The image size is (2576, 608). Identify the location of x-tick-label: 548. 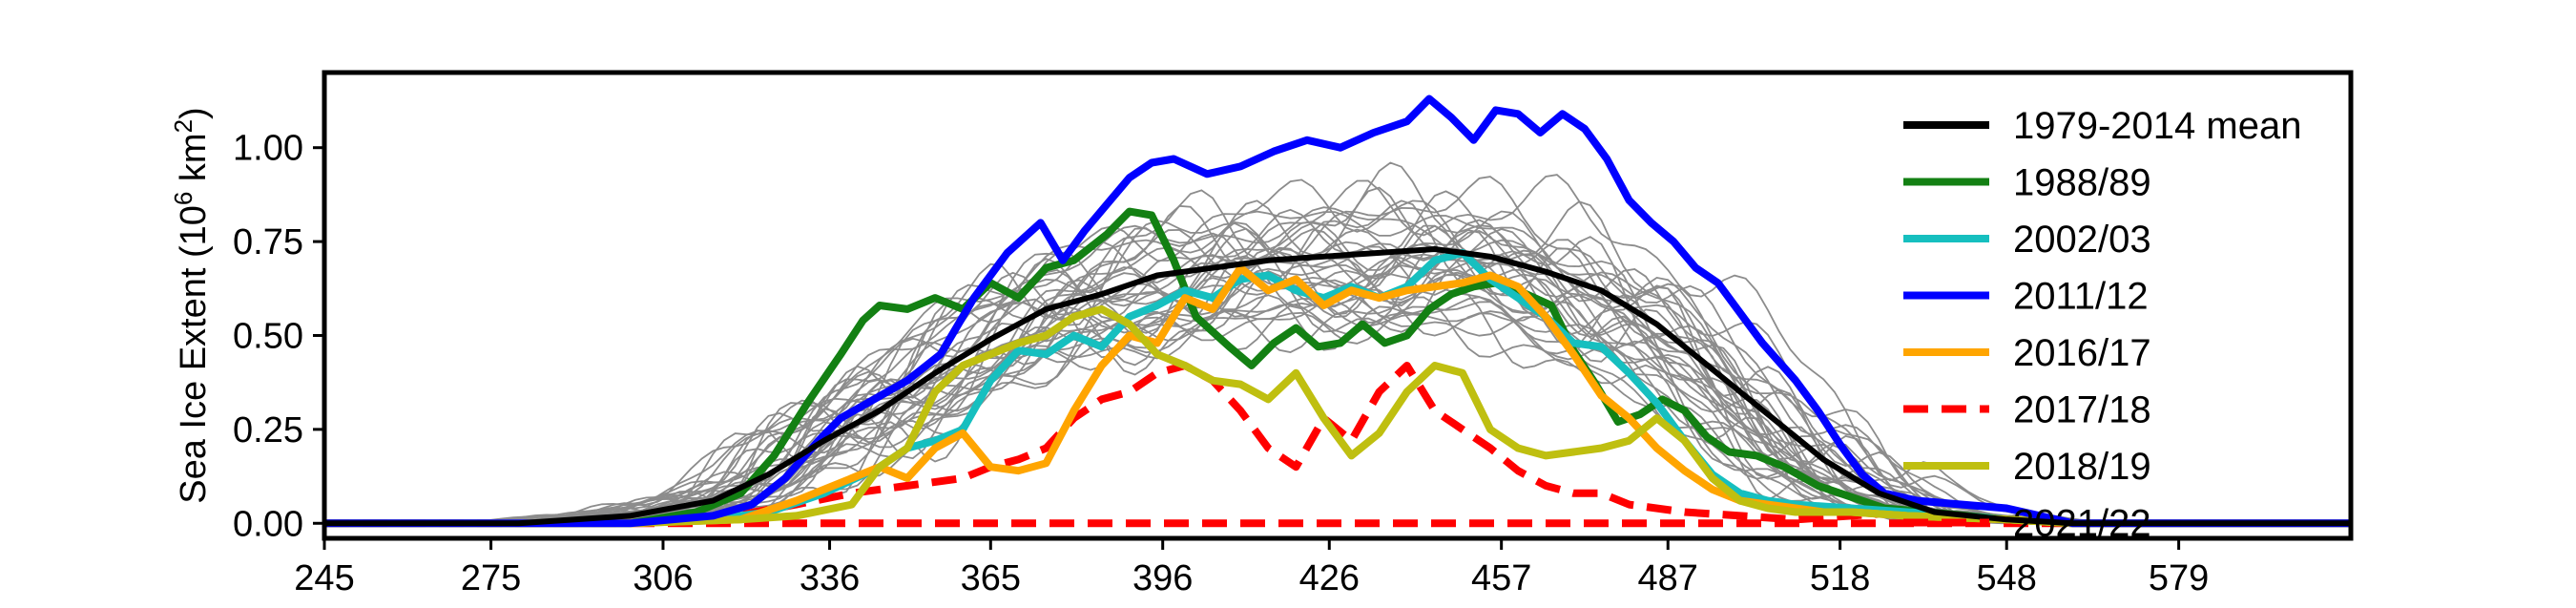
(2007, 578).